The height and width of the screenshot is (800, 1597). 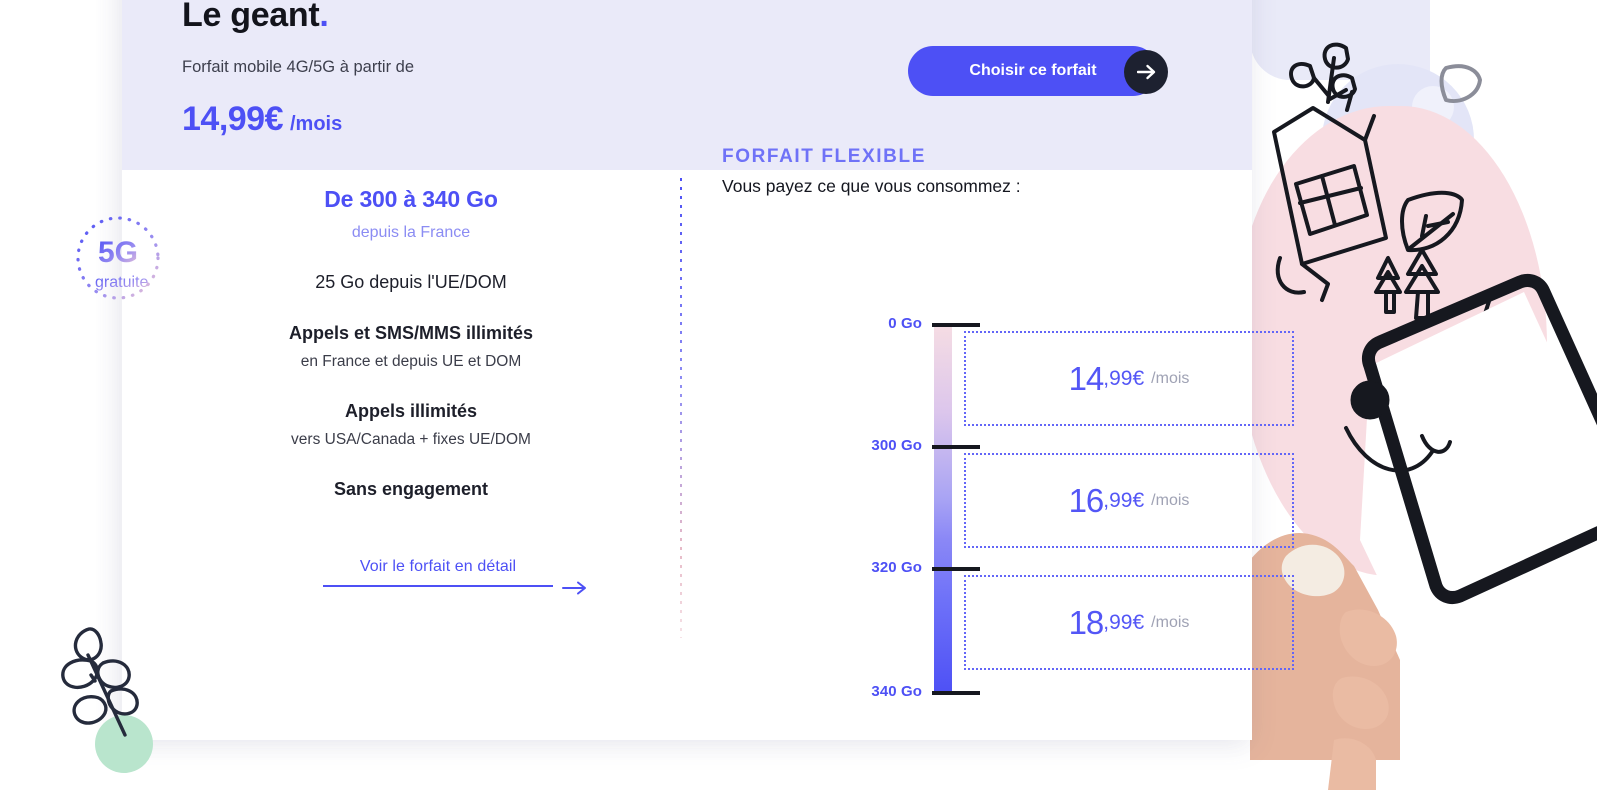 What do you see at coordinates (438, 586) in the screenshot?
I see `plan-detail-link-underline` at bounding box center [438, 586].